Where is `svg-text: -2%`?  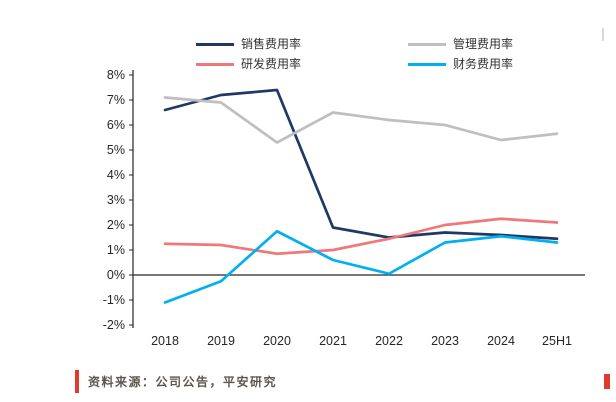
svg-text: -2% is located at coordinates (114, 325).